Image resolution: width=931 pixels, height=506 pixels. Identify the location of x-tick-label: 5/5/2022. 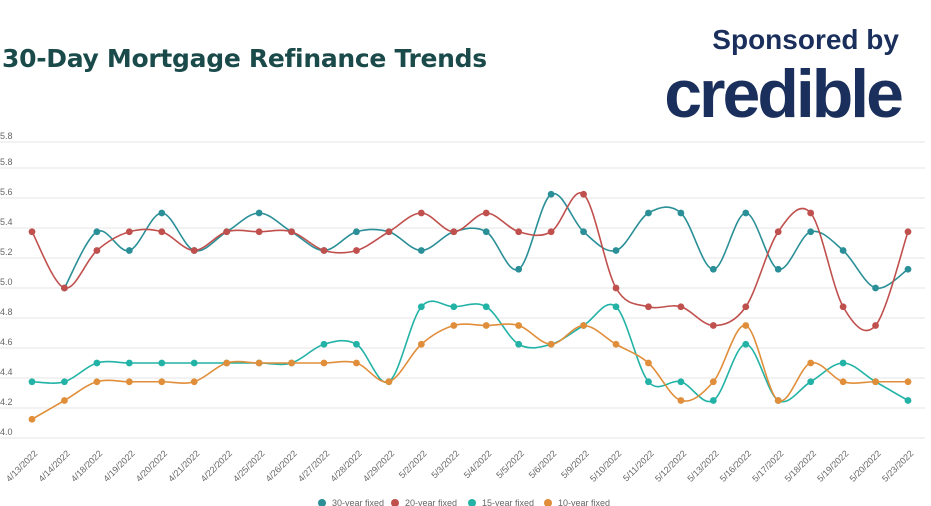
(510, 464).